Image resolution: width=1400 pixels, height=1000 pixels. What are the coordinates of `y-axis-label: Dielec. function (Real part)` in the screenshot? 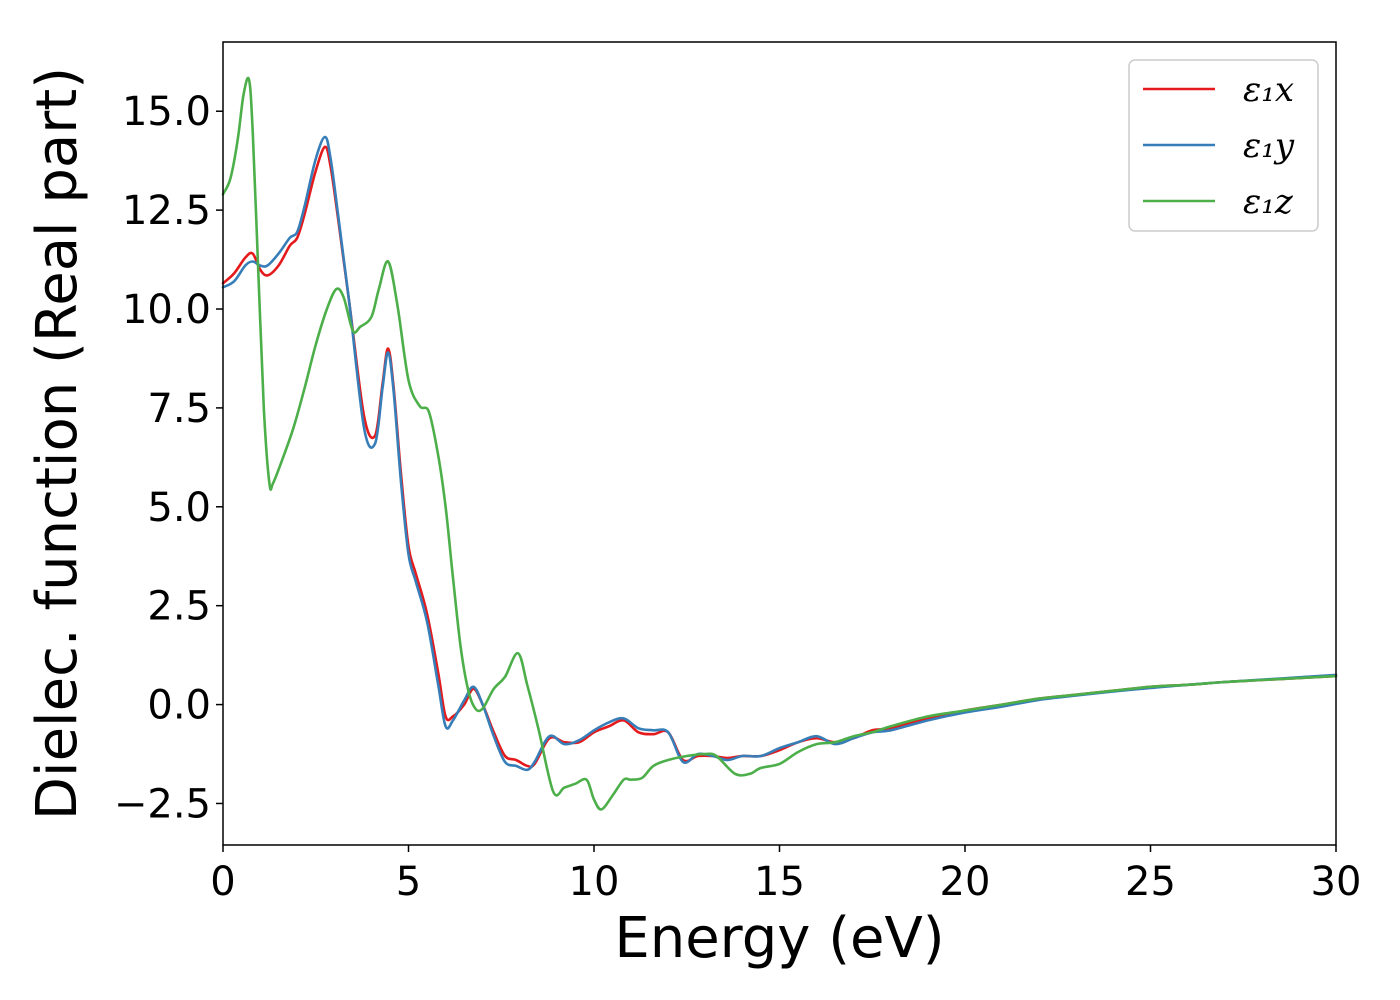 It's located at (57, 443).